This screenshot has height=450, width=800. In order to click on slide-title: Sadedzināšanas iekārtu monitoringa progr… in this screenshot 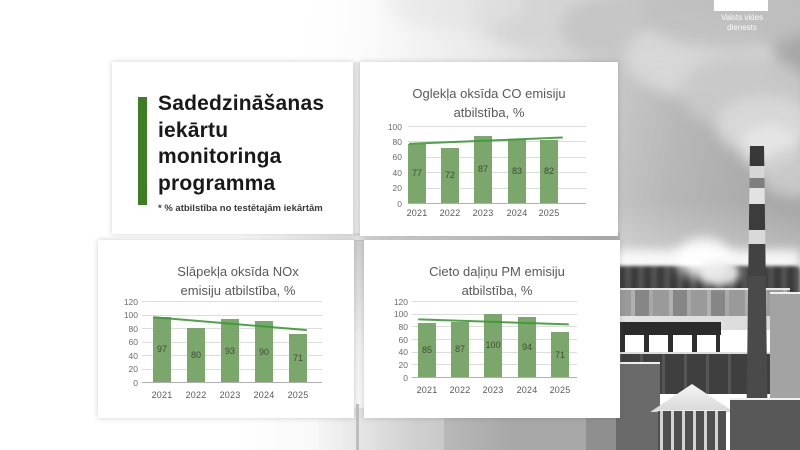, I will do `click(253, 144)`.